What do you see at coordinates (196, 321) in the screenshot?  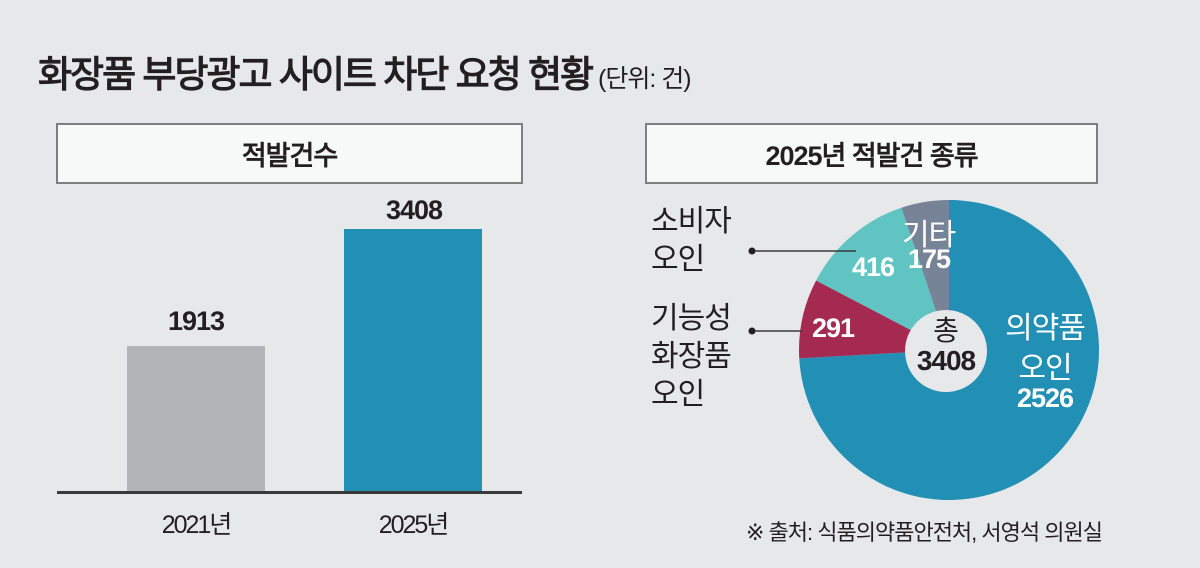 I see `bar-value-2021: 1913` at bounding box center [196, 321].